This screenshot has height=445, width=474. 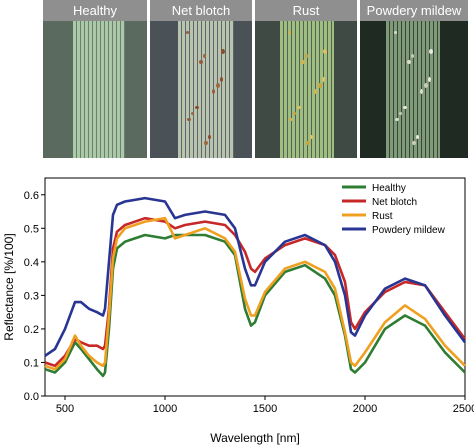 I want to click on legend: Healthy Net blotch Rust Powdery mildew, so click(x=394, y=209).